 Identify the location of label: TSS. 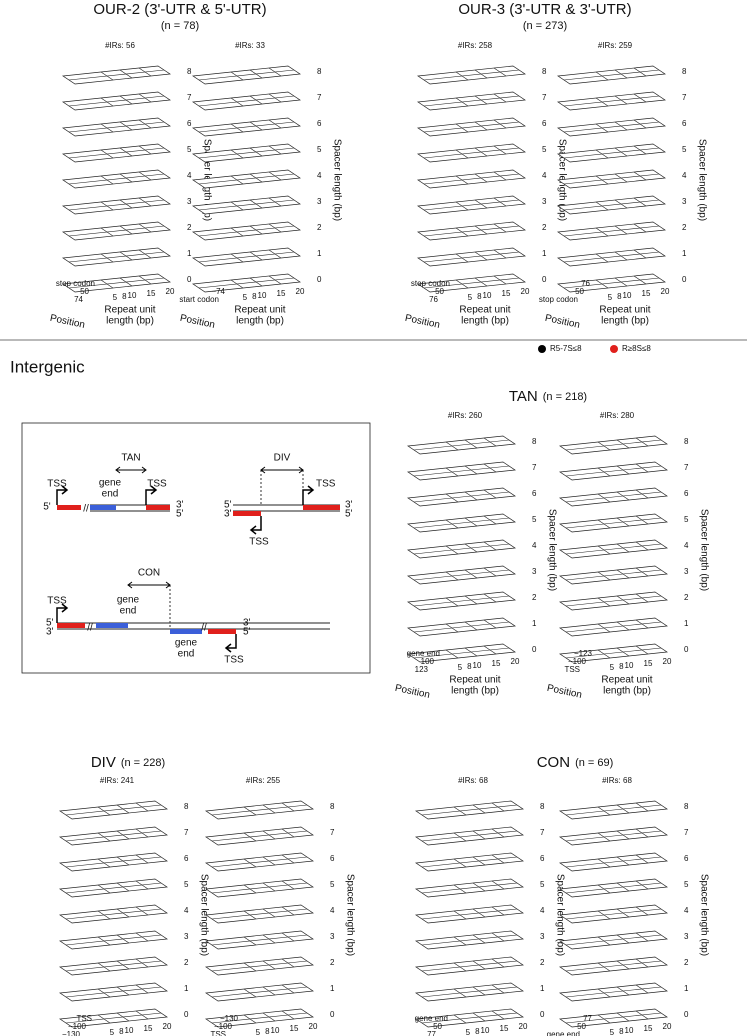
(234, 660).